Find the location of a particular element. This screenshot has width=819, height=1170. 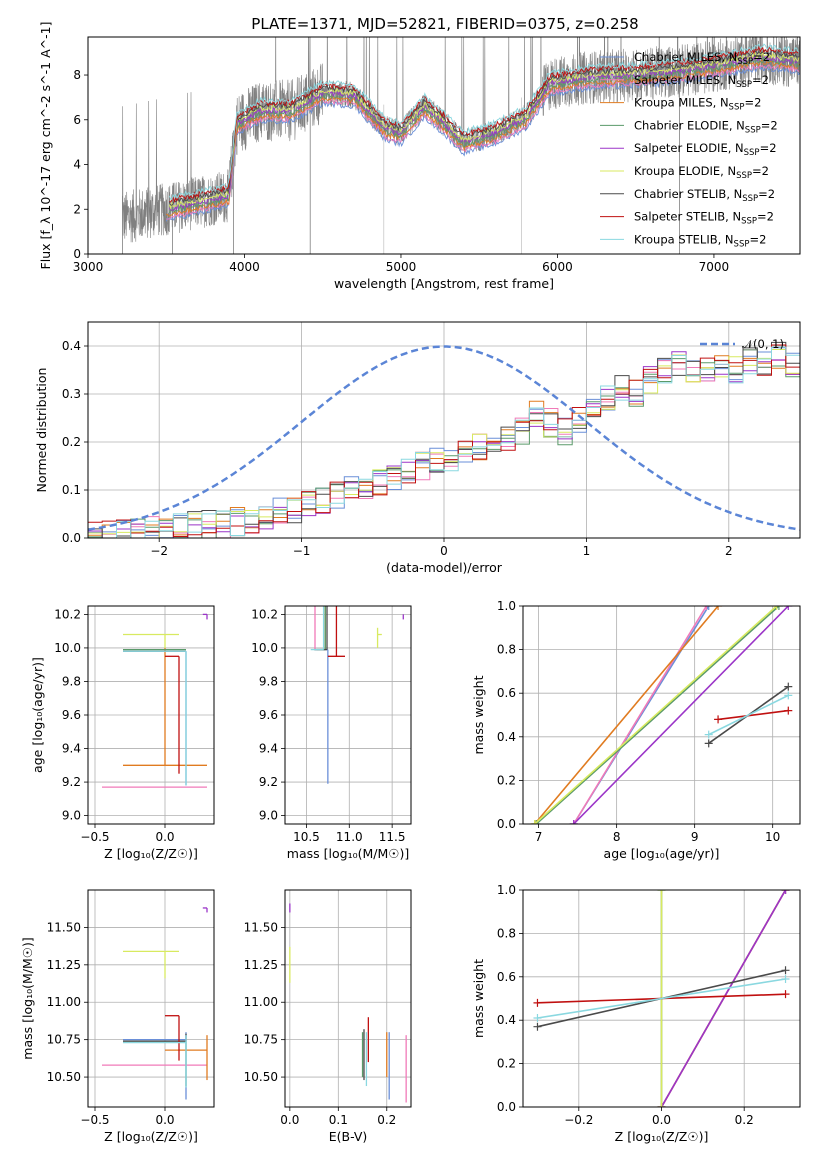

plot-area-residual-histogram is located at coordinates (444, 439).